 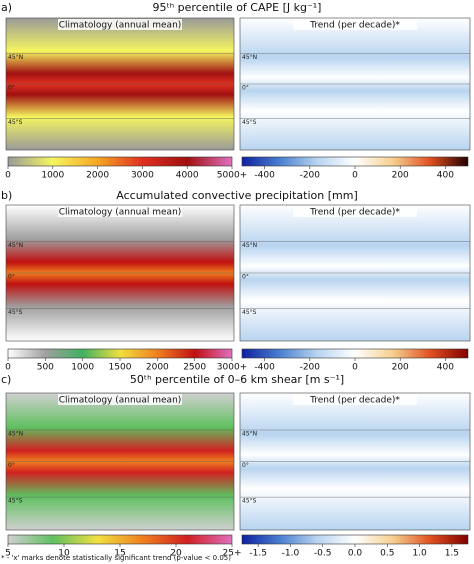 What do you see at coordinates (119, 554) in the screenshot?
I see `colorbar-tick-label: 15` at bounding box center [119, 554].